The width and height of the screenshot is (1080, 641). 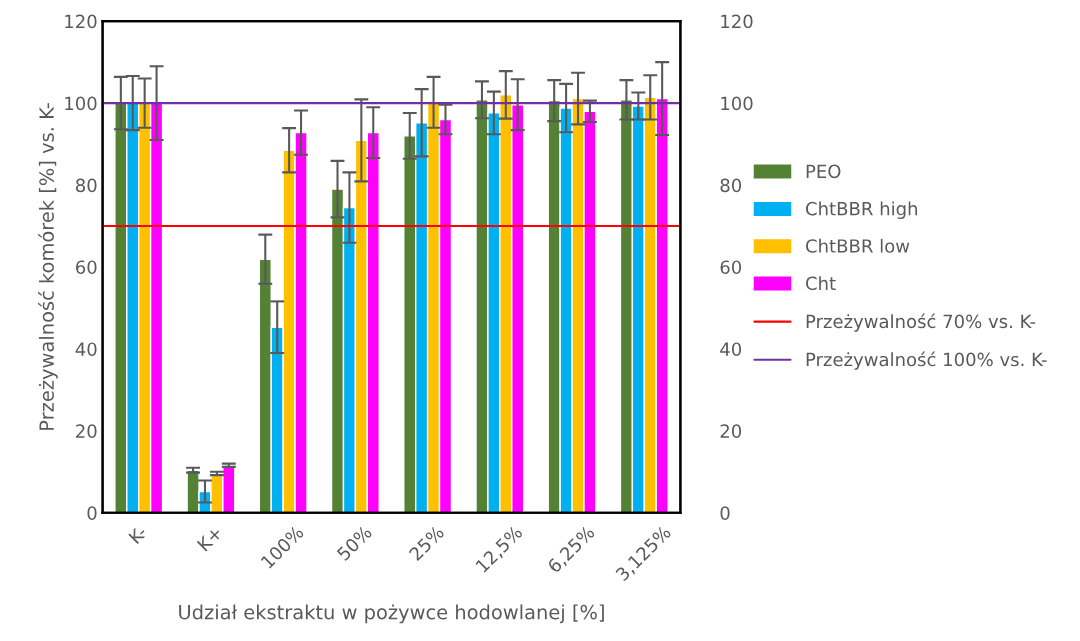 I want to click on x-axis-title: Udział ekstraktu w pożywce hodowlanej [%], so click(x=391, y=614).